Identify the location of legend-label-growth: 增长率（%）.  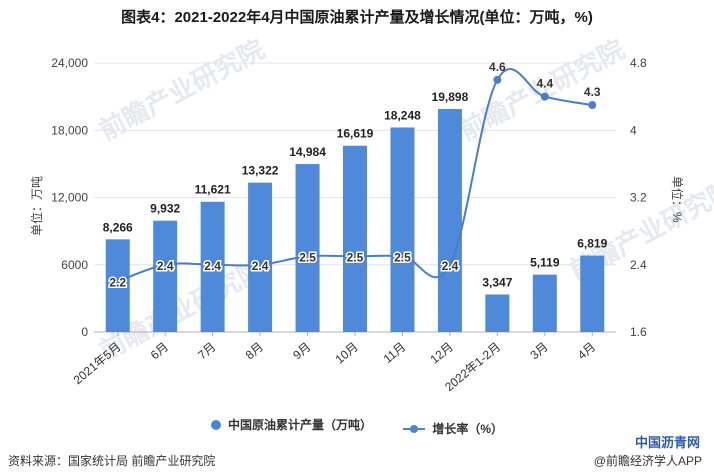
(468, 429).